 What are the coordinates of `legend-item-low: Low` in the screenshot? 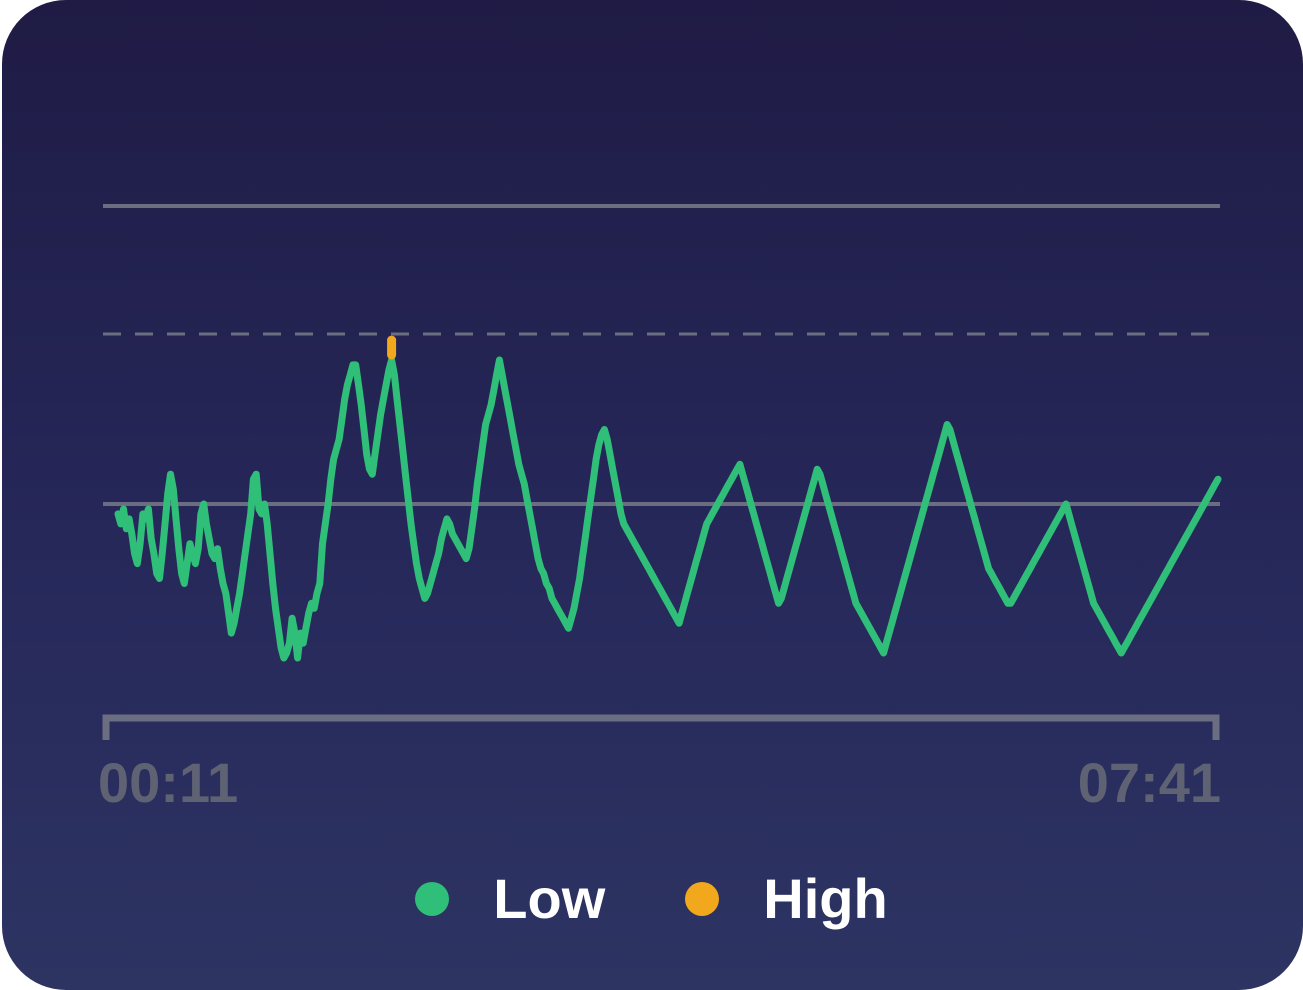 It's located at (510, 898).